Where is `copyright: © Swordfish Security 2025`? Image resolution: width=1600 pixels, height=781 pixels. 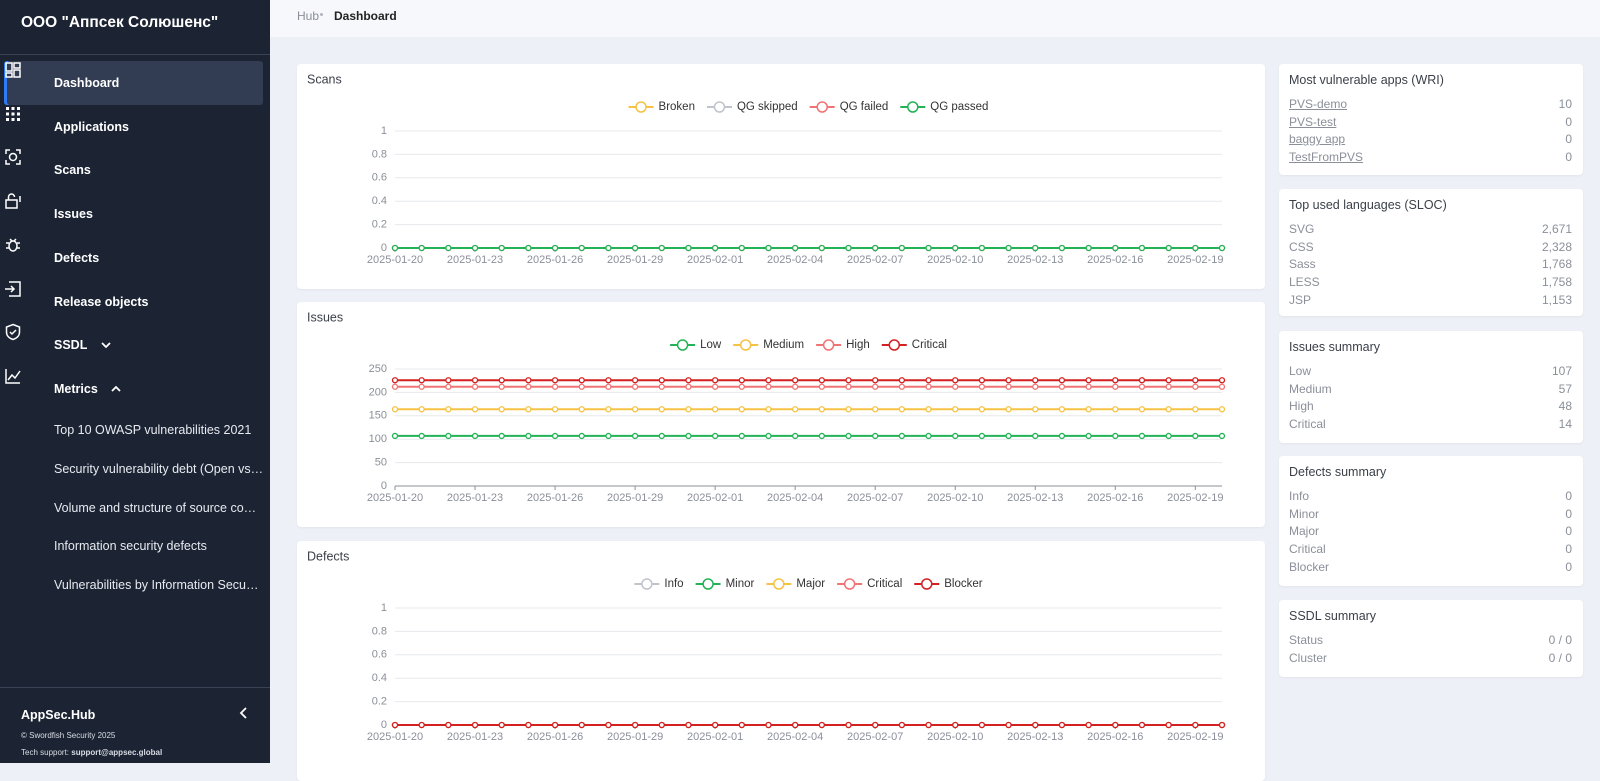 copyright: © Swordfish Security 2025 is located at coordinates (68, 735).